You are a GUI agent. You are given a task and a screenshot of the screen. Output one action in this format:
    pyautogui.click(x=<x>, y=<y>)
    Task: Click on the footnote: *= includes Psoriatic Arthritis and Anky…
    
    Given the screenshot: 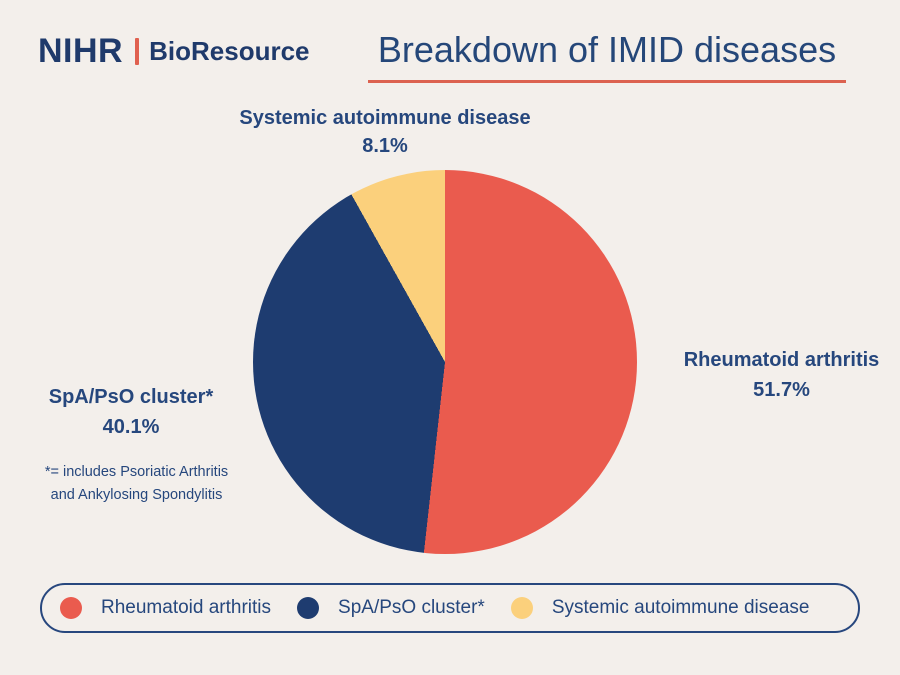 What is the action you would take?
    pyautogui.click(x=136, y=484)
    